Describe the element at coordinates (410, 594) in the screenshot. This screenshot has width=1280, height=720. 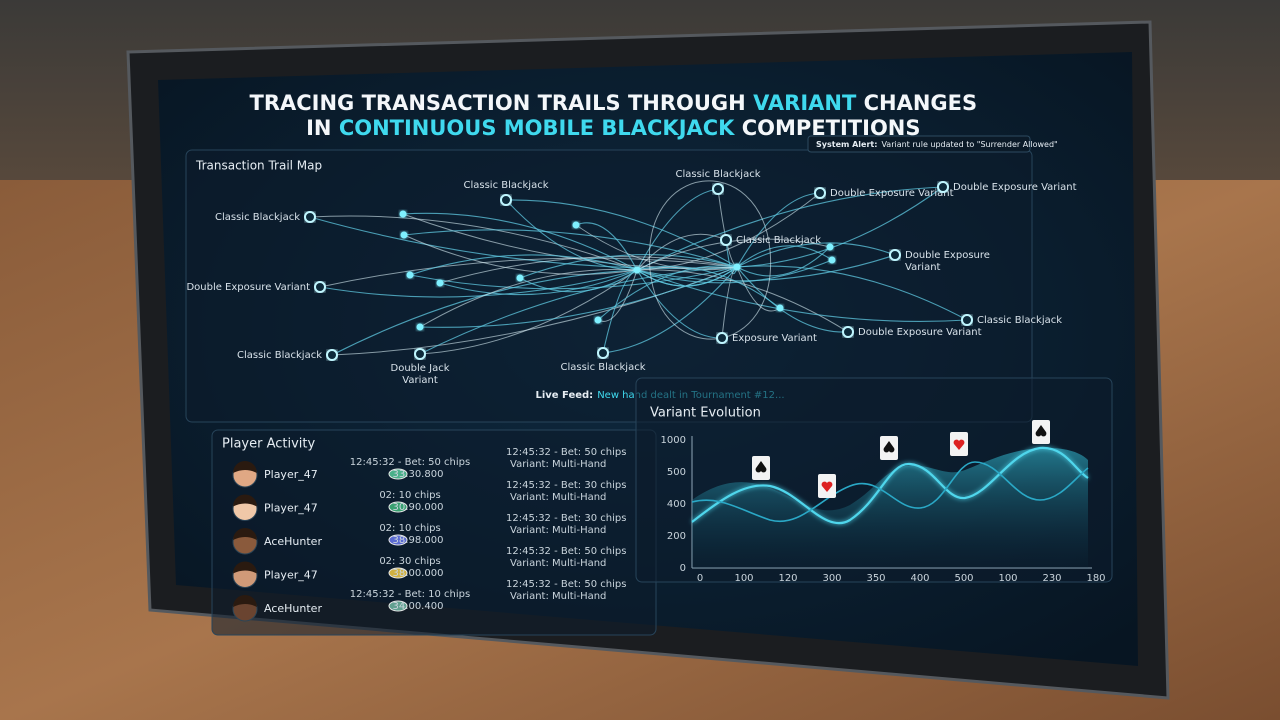
I see `transaction-line: 12:45:32 - Bet: 10 chips` at that location.